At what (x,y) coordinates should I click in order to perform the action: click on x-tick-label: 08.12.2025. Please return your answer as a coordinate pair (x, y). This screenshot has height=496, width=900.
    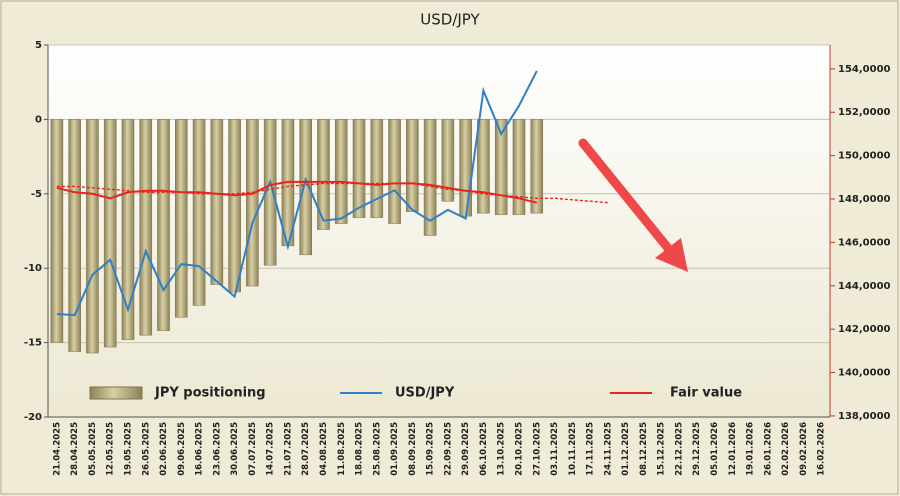
    Looking at the image, I should click on (644, 449).